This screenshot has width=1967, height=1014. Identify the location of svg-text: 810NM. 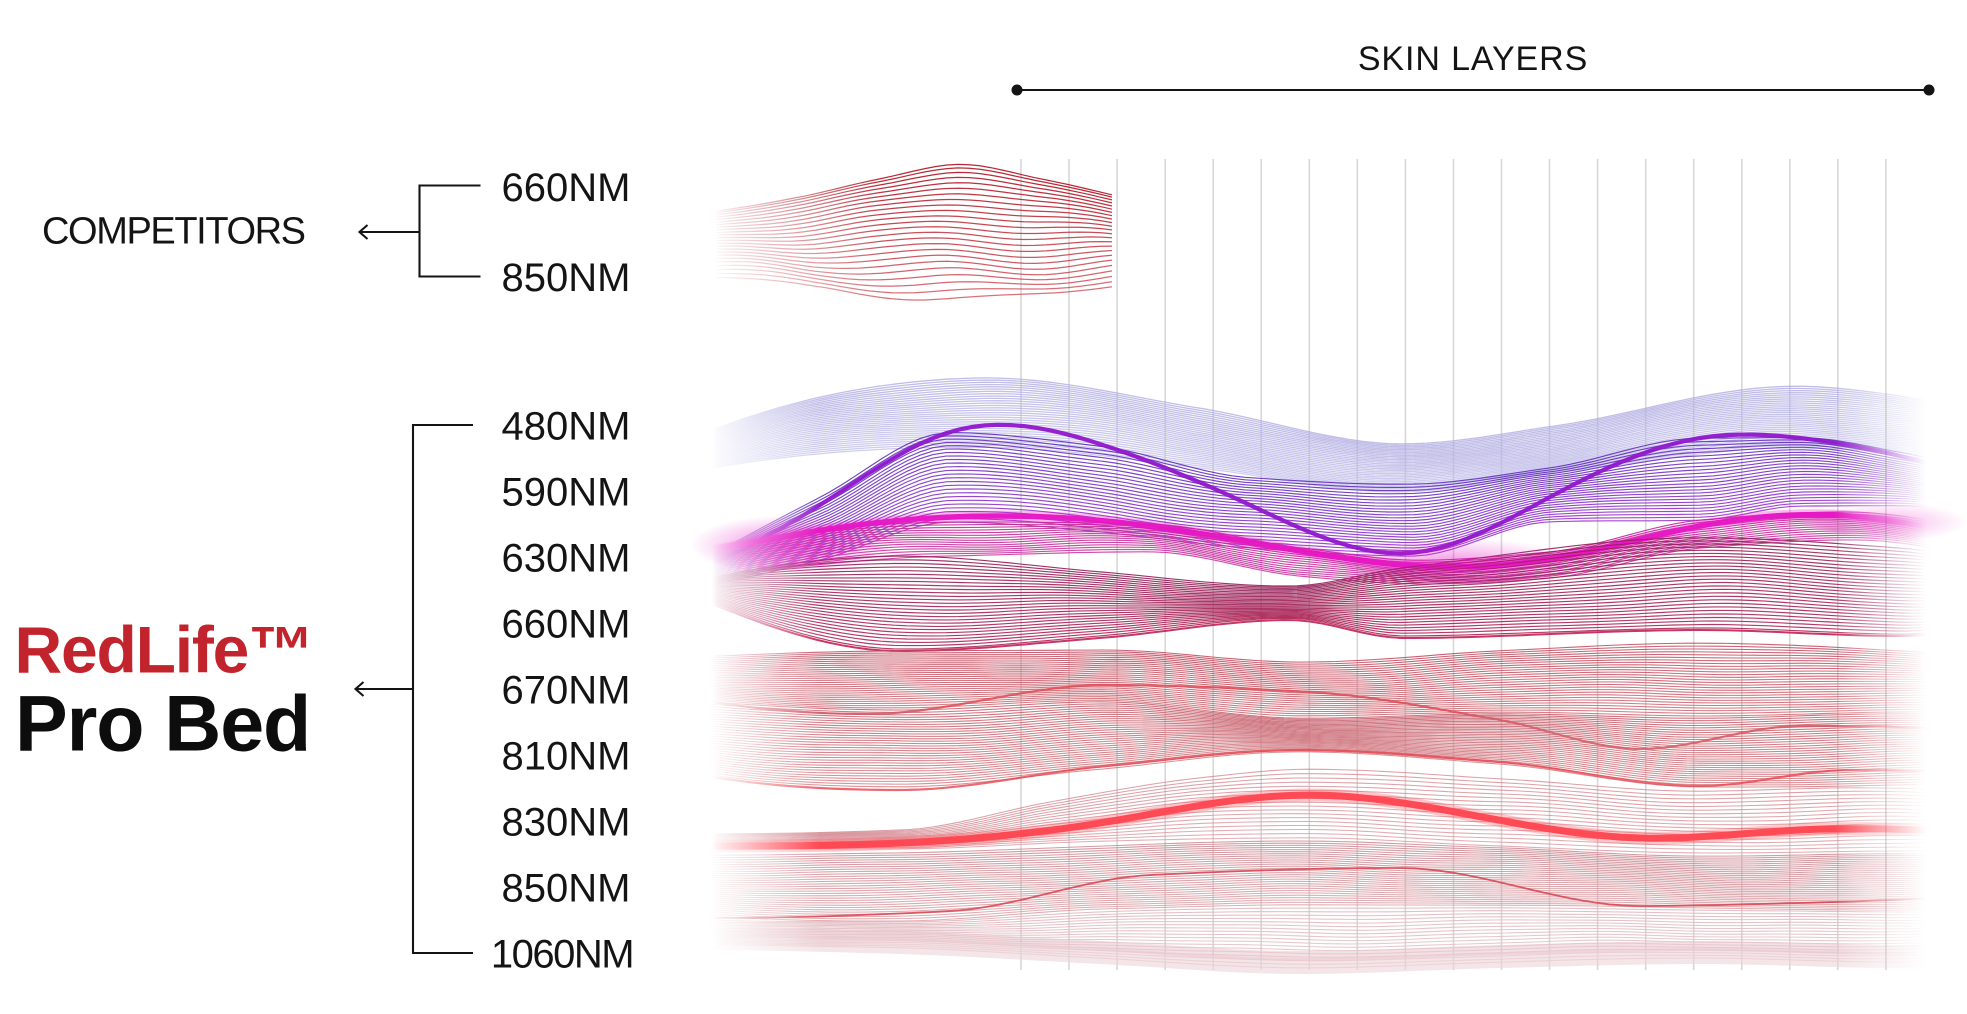
(566, 756).